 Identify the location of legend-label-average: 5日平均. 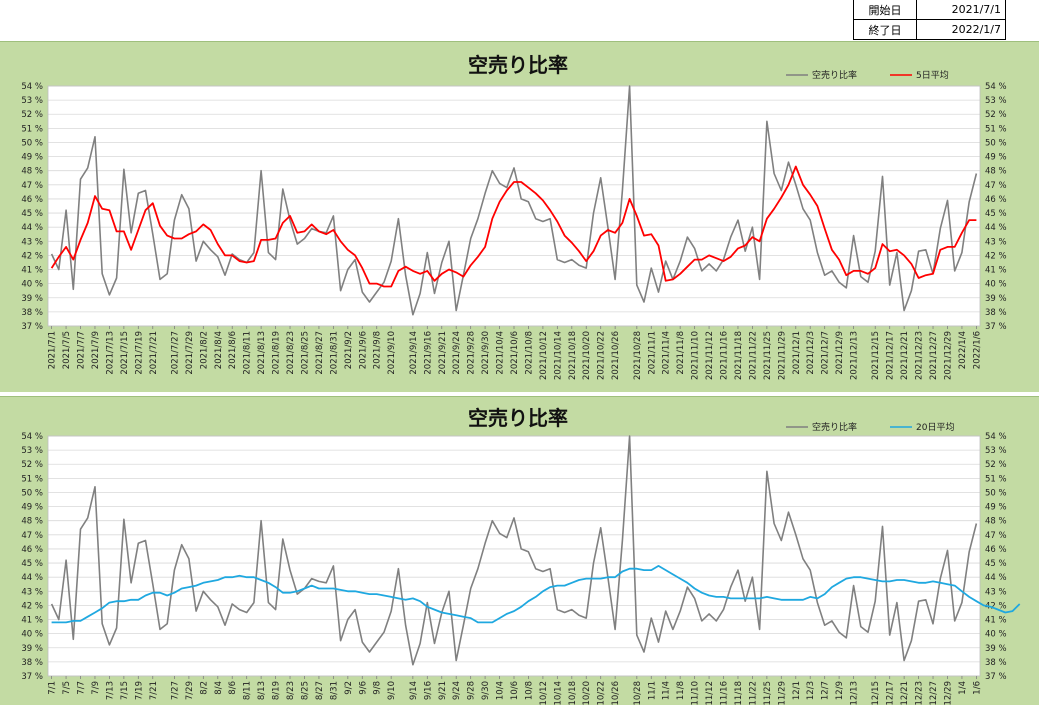
(932, 75).